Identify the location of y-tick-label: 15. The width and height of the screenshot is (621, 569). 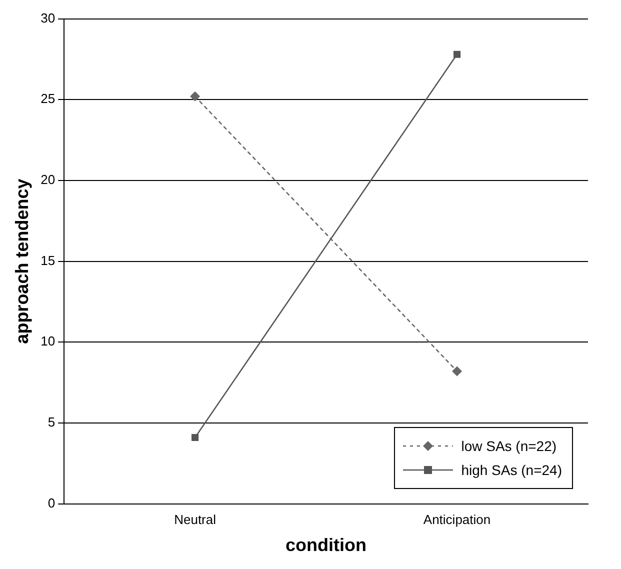
(48, 260).